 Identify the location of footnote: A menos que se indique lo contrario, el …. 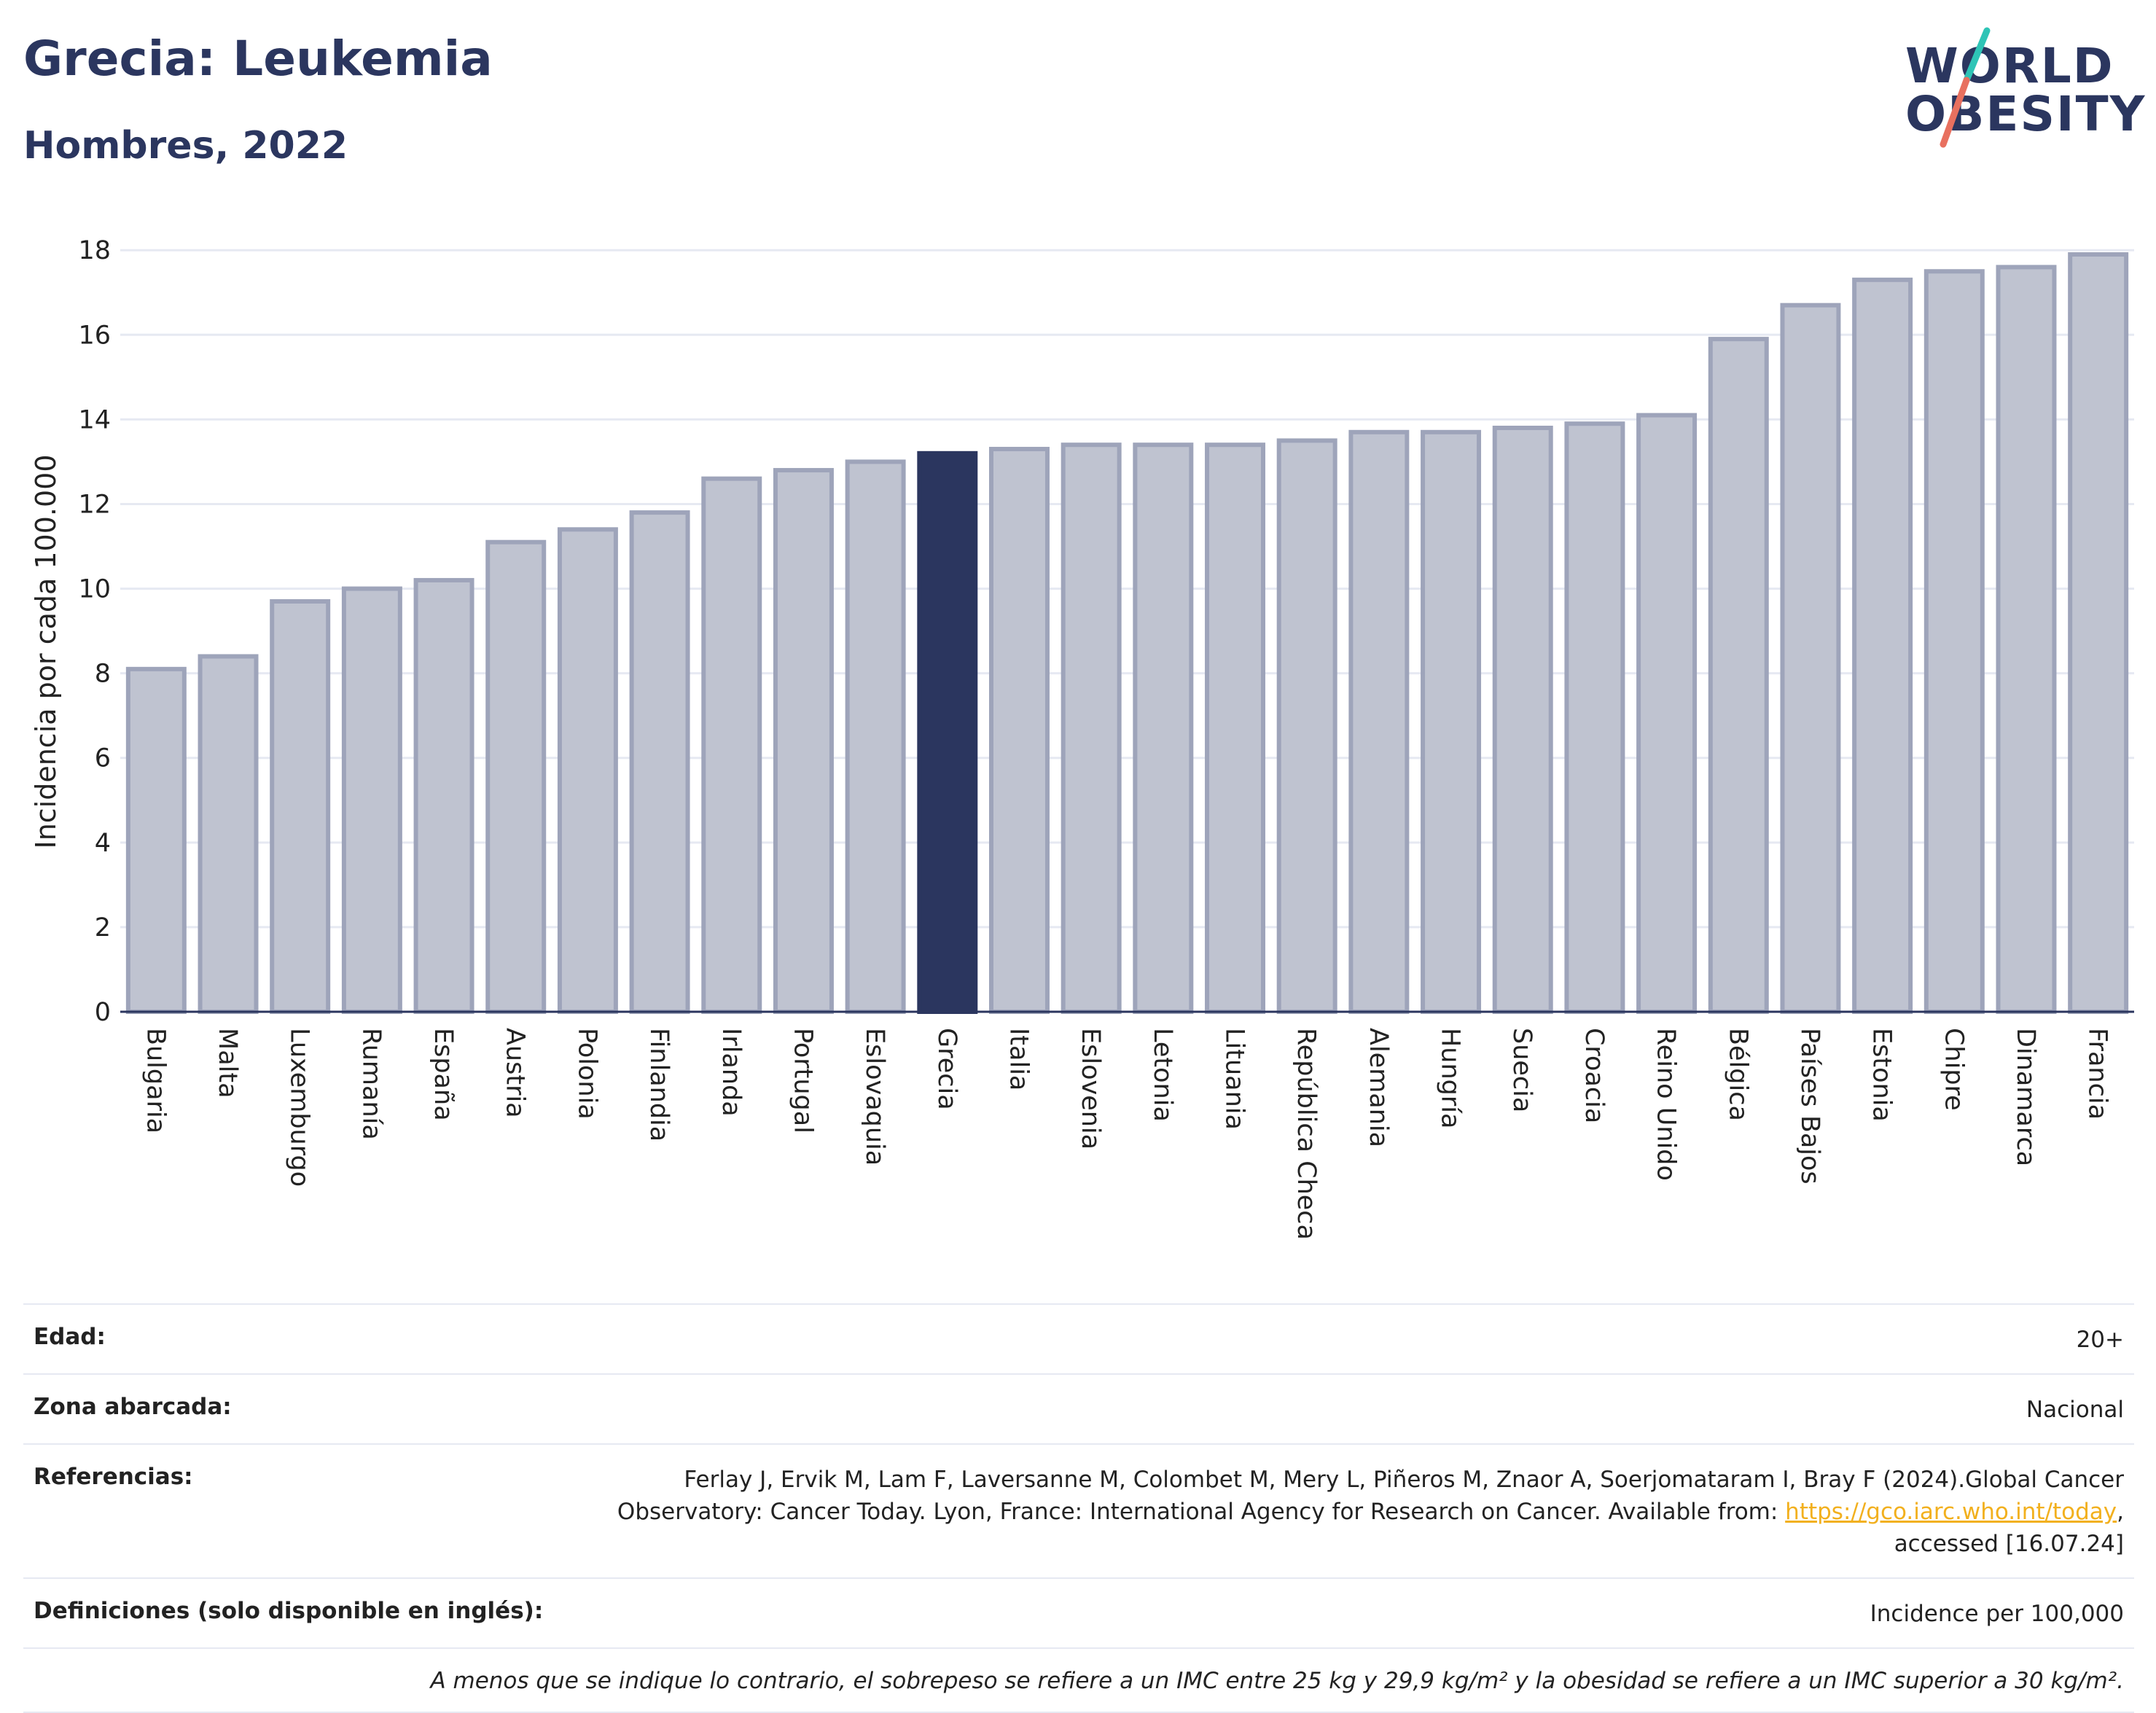
(1079, 1680).